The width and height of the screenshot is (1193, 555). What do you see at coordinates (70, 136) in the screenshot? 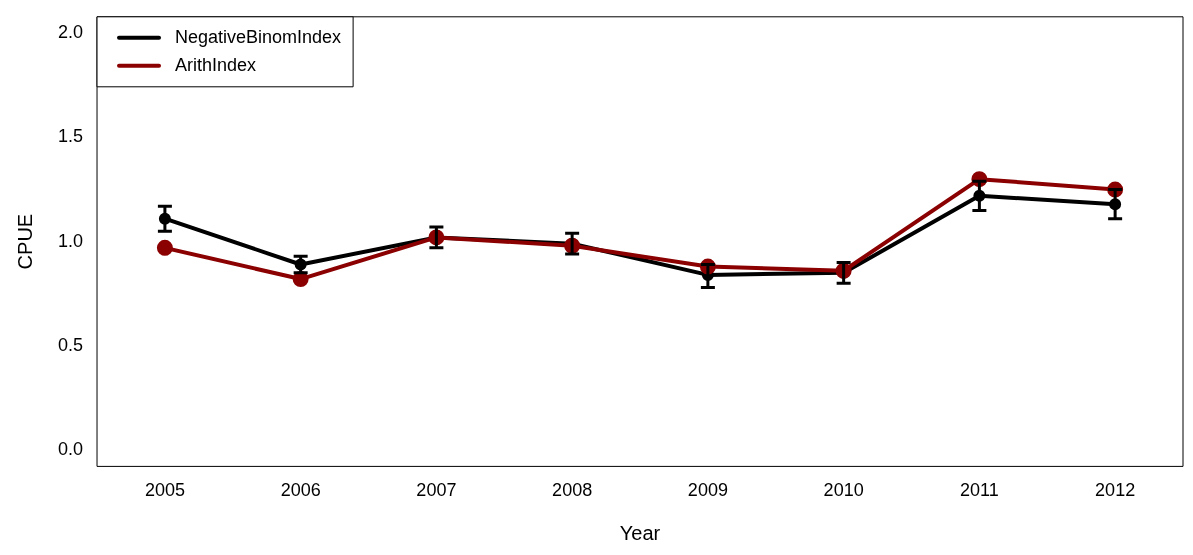
I see `y-tick-label: 1.5` at bounding box center [70, 136].